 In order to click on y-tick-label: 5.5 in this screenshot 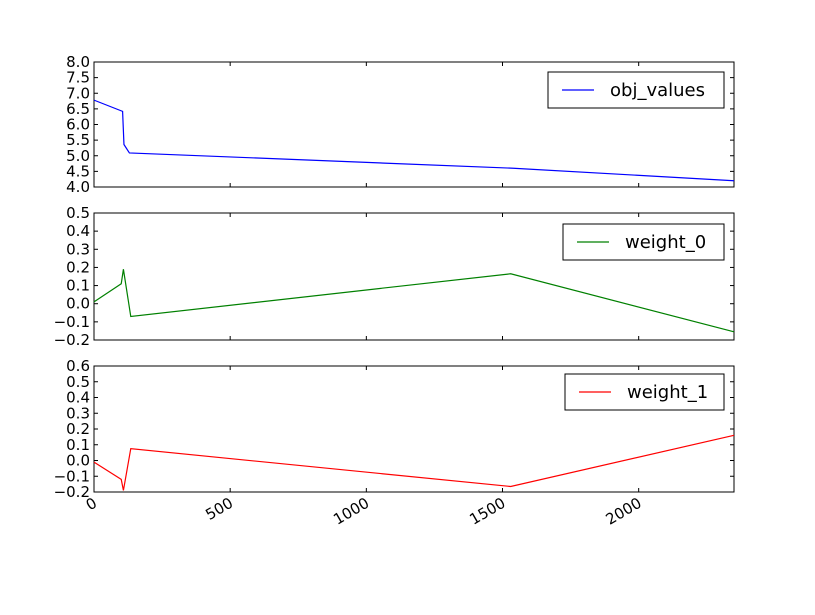, I will do `click(78, 140)`.